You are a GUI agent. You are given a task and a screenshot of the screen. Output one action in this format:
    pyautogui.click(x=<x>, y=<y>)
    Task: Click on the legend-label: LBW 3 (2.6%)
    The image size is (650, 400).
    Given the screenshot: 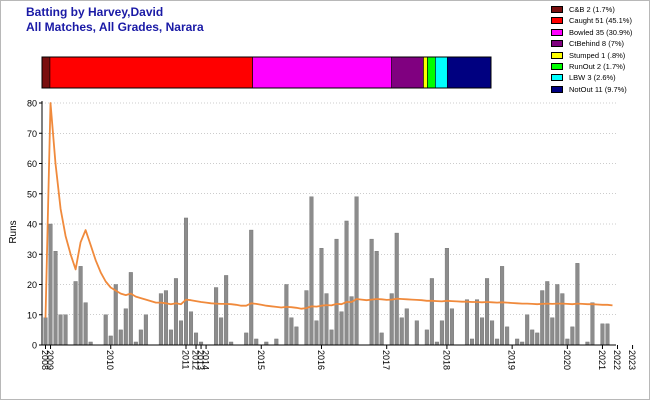 What is the action you would take?
    pyautogui.click(x=592, y=78)
    